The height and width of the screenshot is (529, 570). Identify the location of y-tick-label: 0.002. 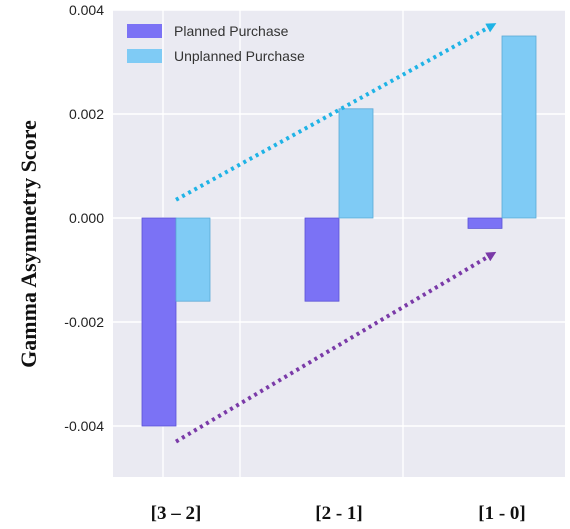
(86, 114).